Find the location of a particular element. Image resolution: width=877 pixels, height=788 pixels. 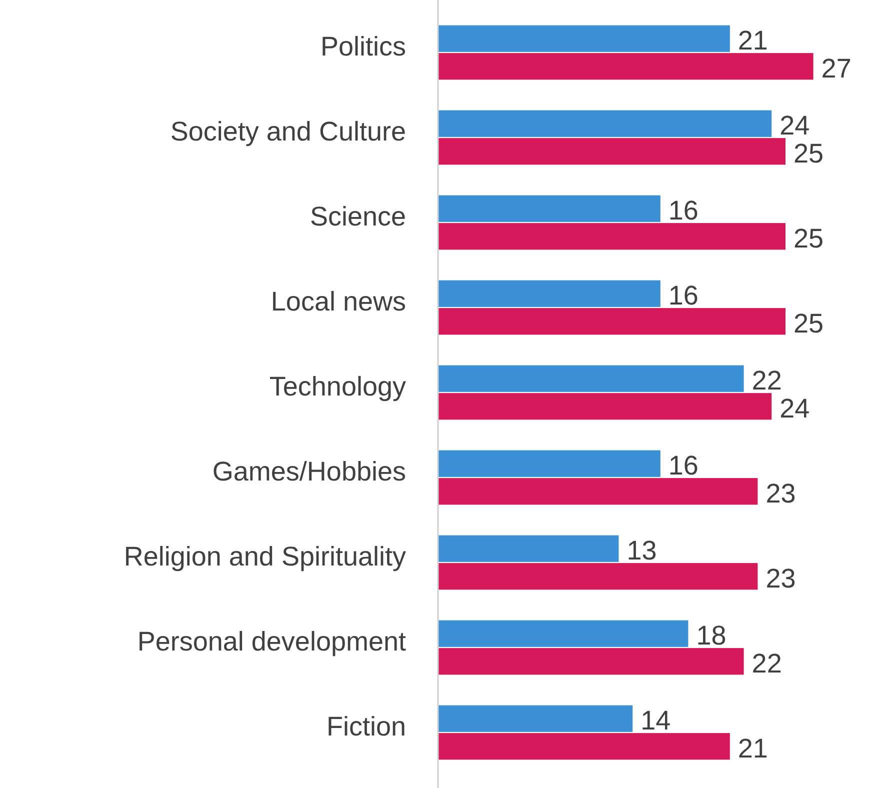

y-tick-label: Local news is located at coordinates (338, 301).